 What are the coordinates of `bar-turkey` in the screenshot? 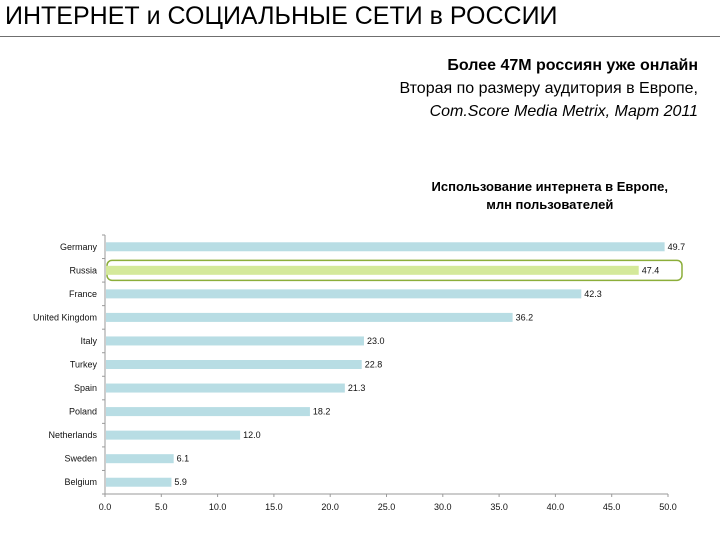 It's located at (234, 364).